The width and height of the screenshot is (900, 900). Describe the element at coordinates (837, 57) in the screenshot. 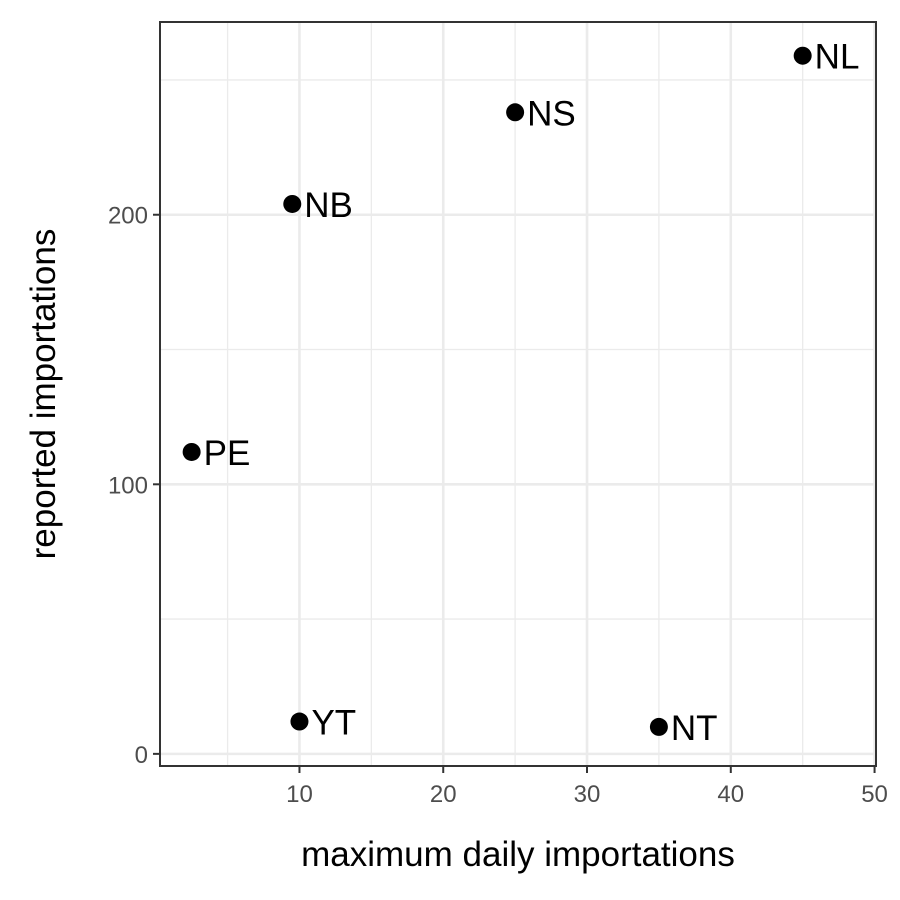

I see `point-label: NL` at that location.